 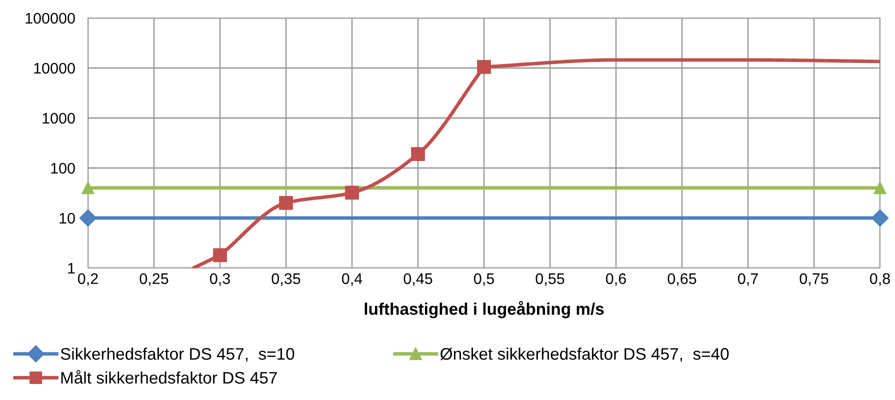 What do you see at coordinates (220, 279) in the screenshot?
I see `x-tick-label: 0,3` at bounding box center [220, 279].